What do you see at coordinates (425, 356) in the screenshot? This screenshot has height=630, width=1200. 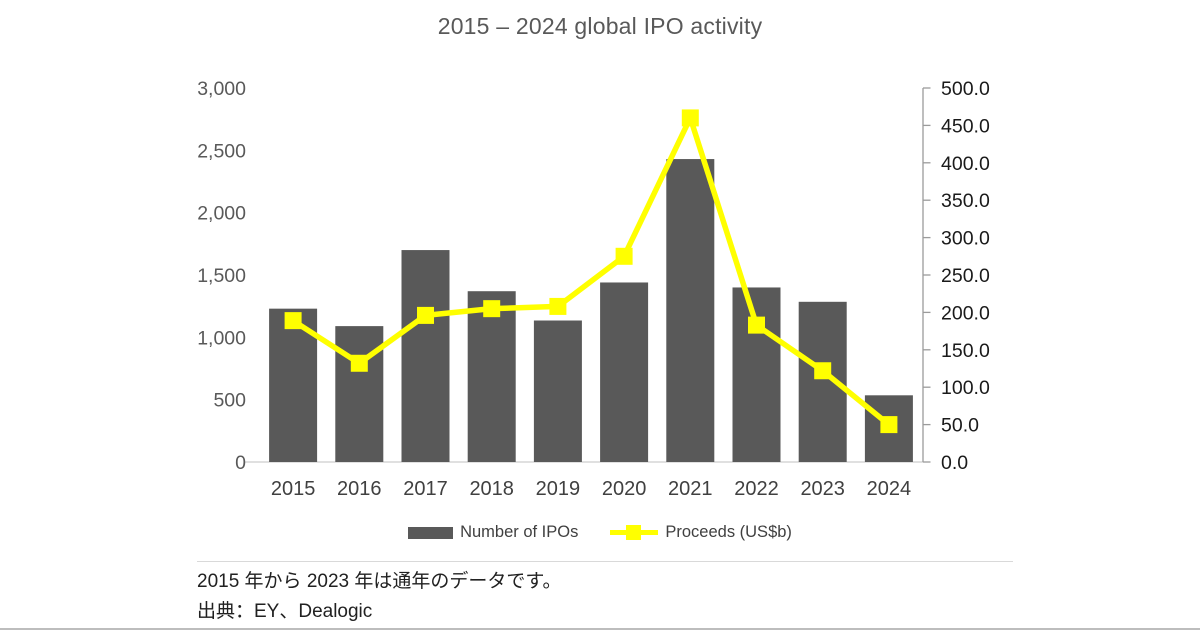 I see `bar-2017` at bounding box center [425, 356].